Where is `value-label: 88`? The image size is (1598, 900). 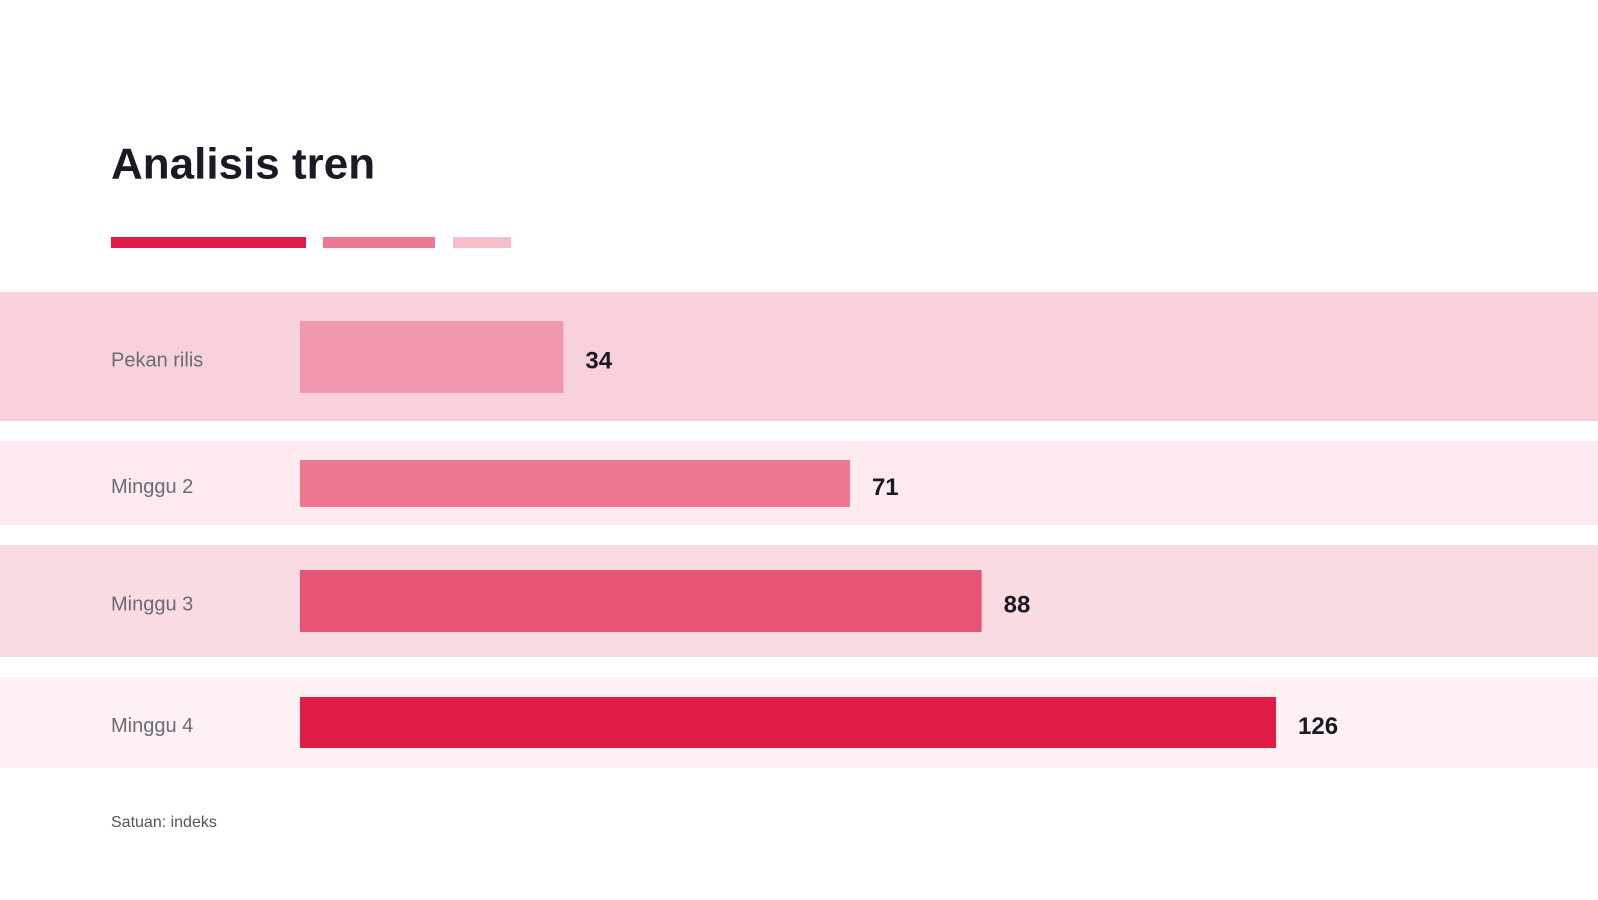 value-label: 88 is located at coordinates (1017, 604).